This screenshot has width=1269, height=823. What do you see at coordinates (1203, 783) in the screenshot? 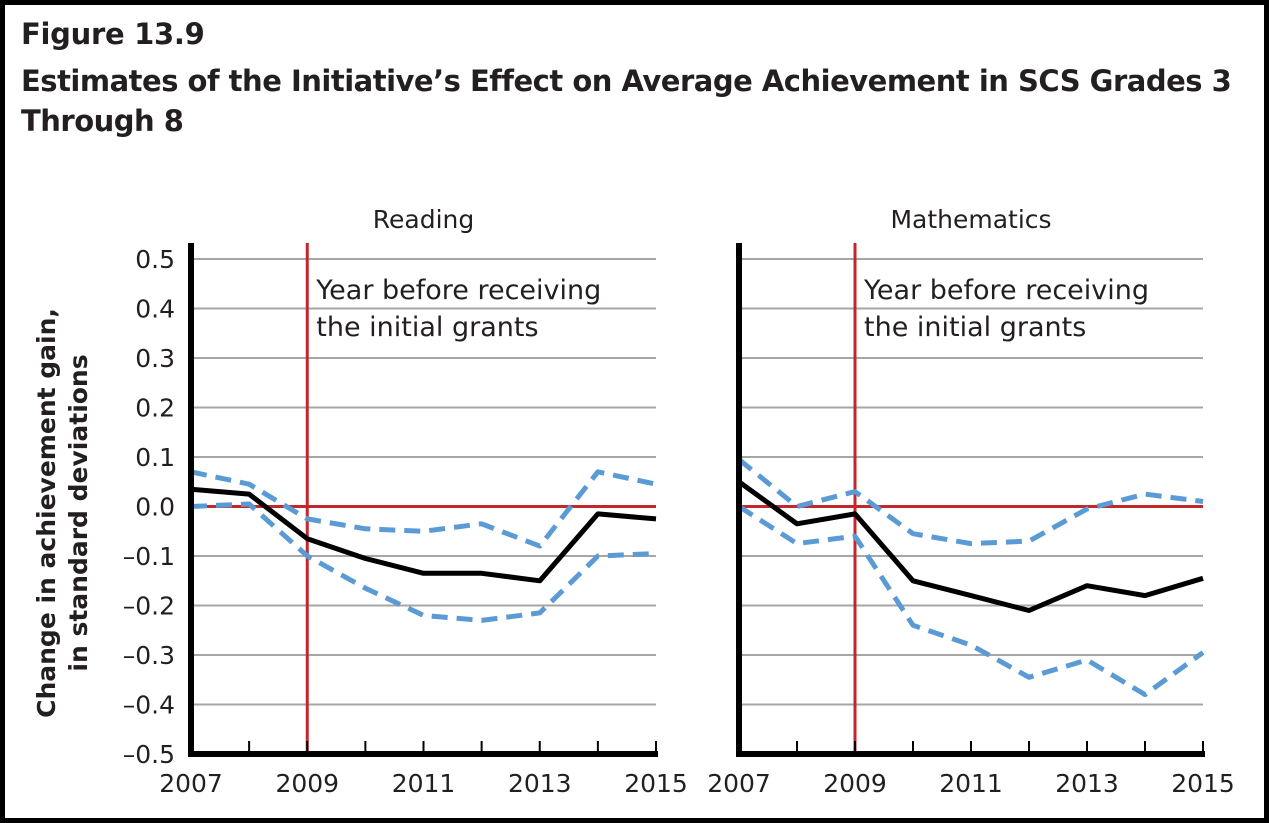
I see `mathematics-x-tick-label: 2015` at bounding box center [1203, 783].